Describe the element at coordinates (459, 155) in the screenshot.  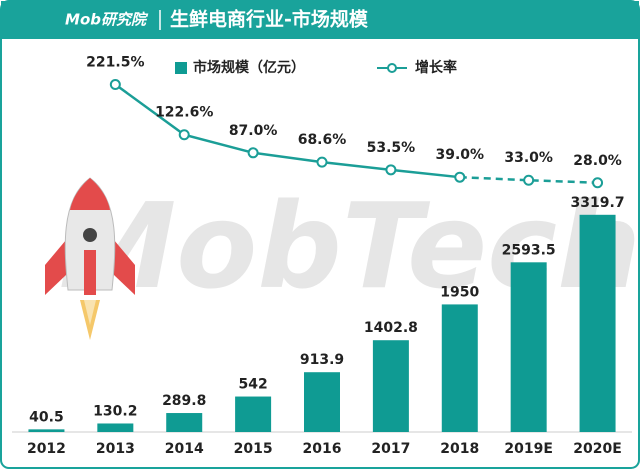
I see `line-value-label: 39.0%` at that location.